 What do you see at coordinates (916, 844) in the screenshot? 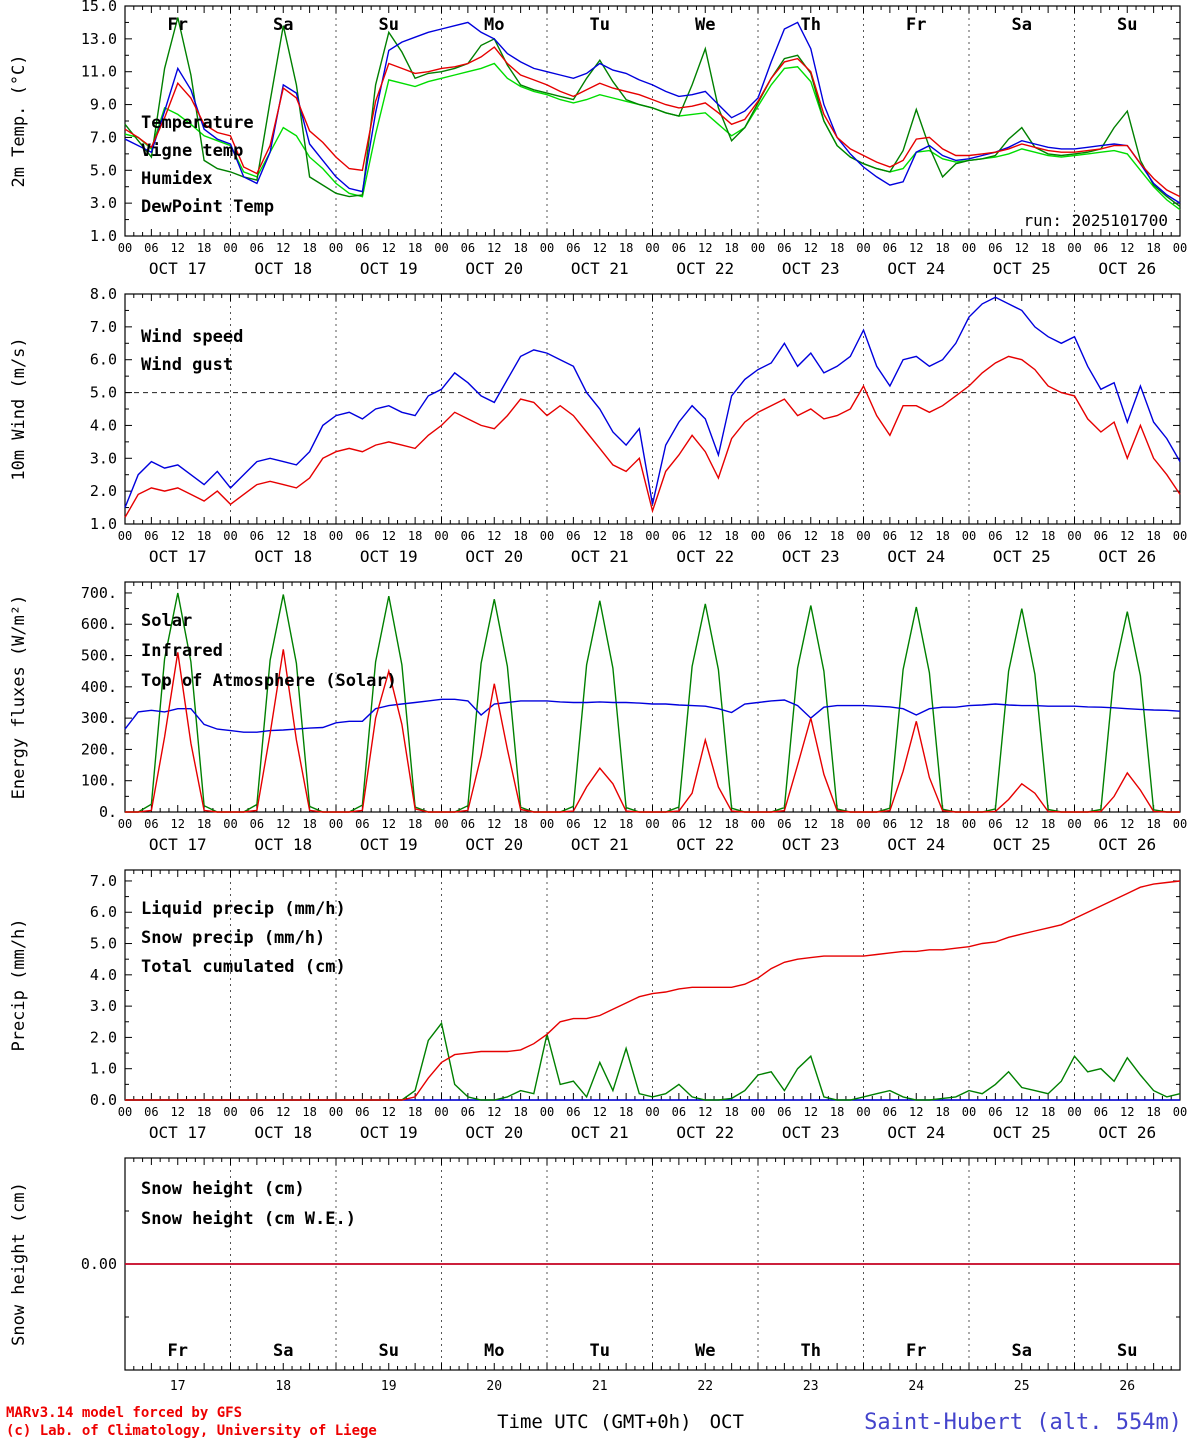
I see `date-label: OCT 24` at bounding box center [916, 844].